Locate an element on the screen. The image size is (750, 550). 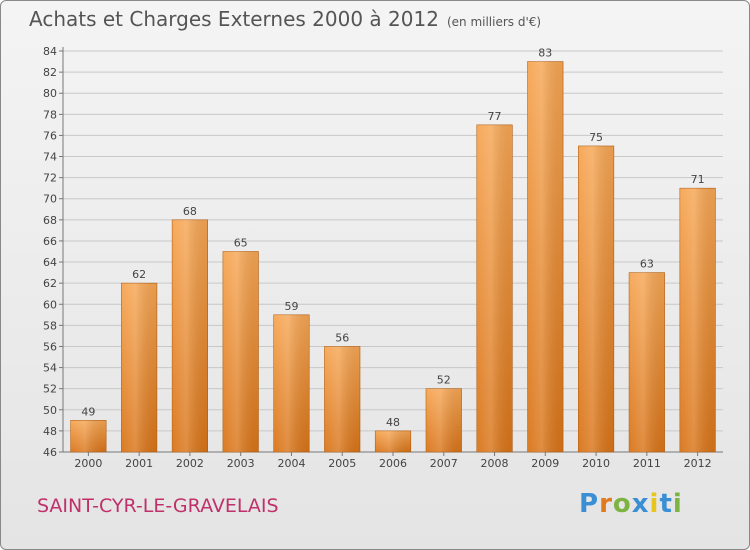
y-tick-label: 58 is located at coordinates (50, 325).